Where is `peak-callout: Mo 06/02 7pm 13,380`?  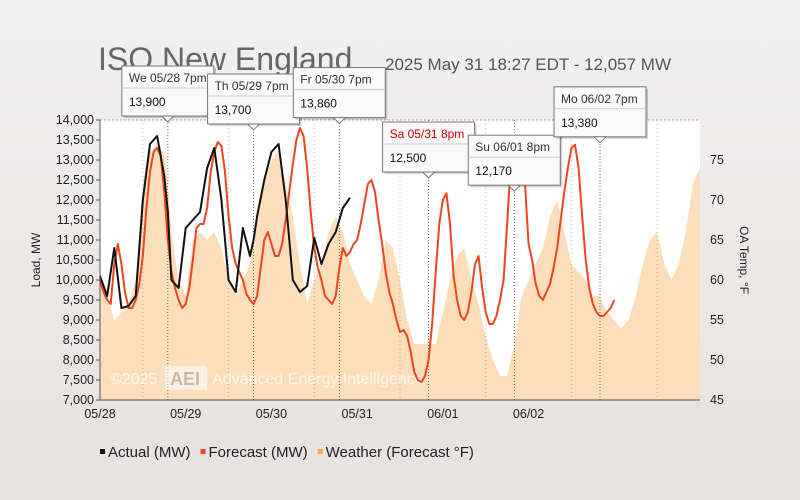 peak-callout: Mo 06/02 7pm 13,380 is located at coordinates (600, 115).